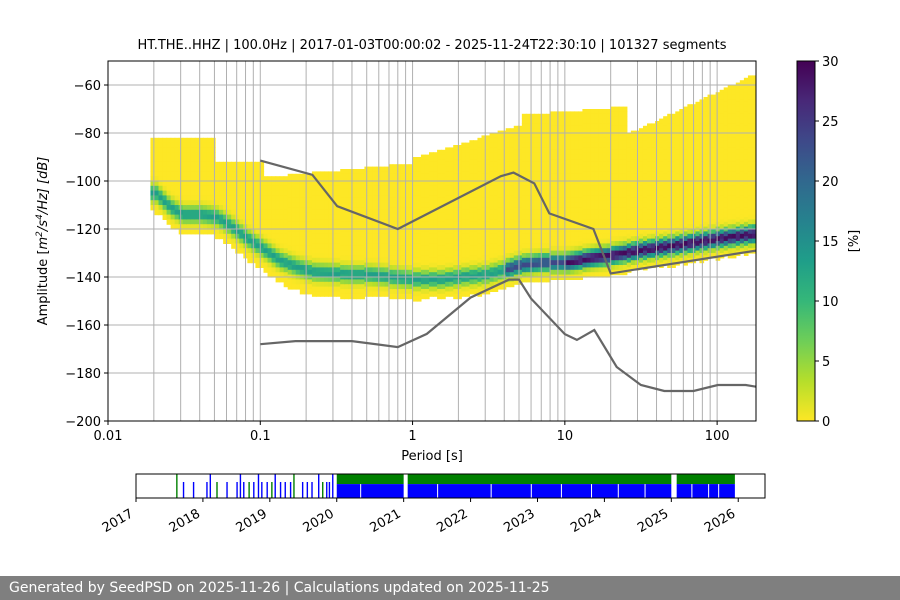  I want to click on timeline-data-tick, so click(319, 486).